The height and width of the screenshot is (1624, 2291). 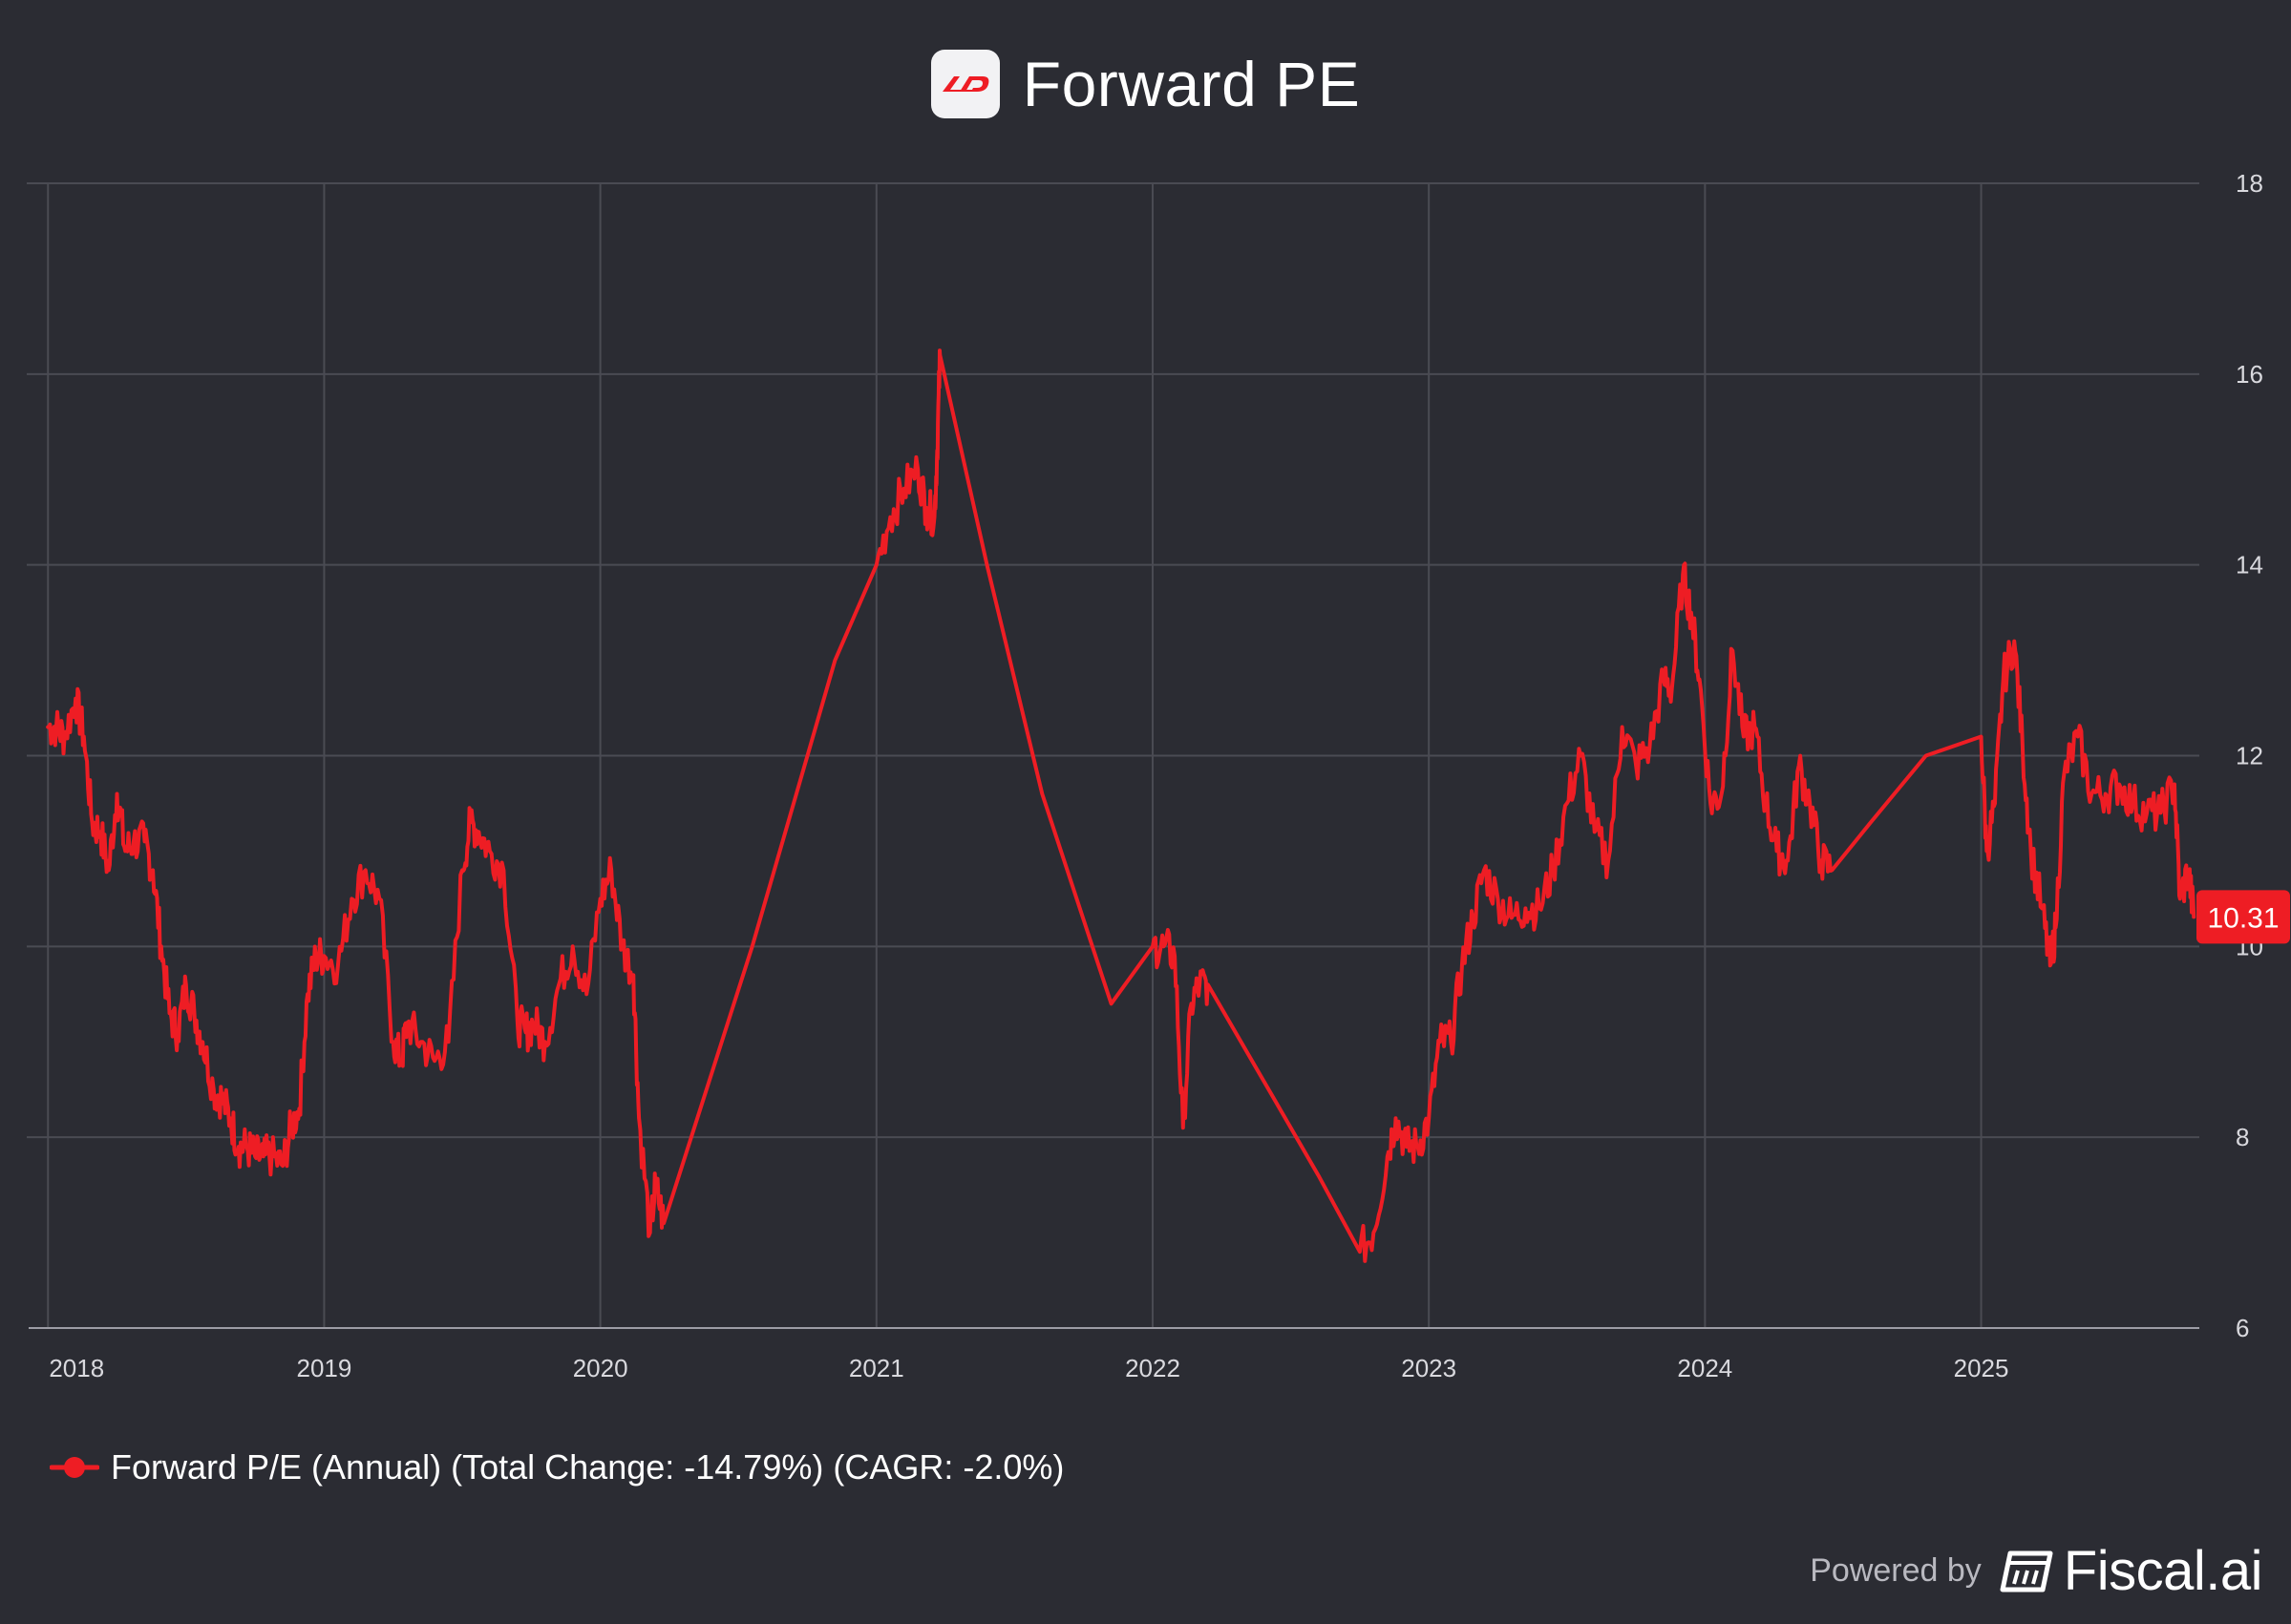 I want to click on chart-header: Forward PE, so click(x=1145, y=84).